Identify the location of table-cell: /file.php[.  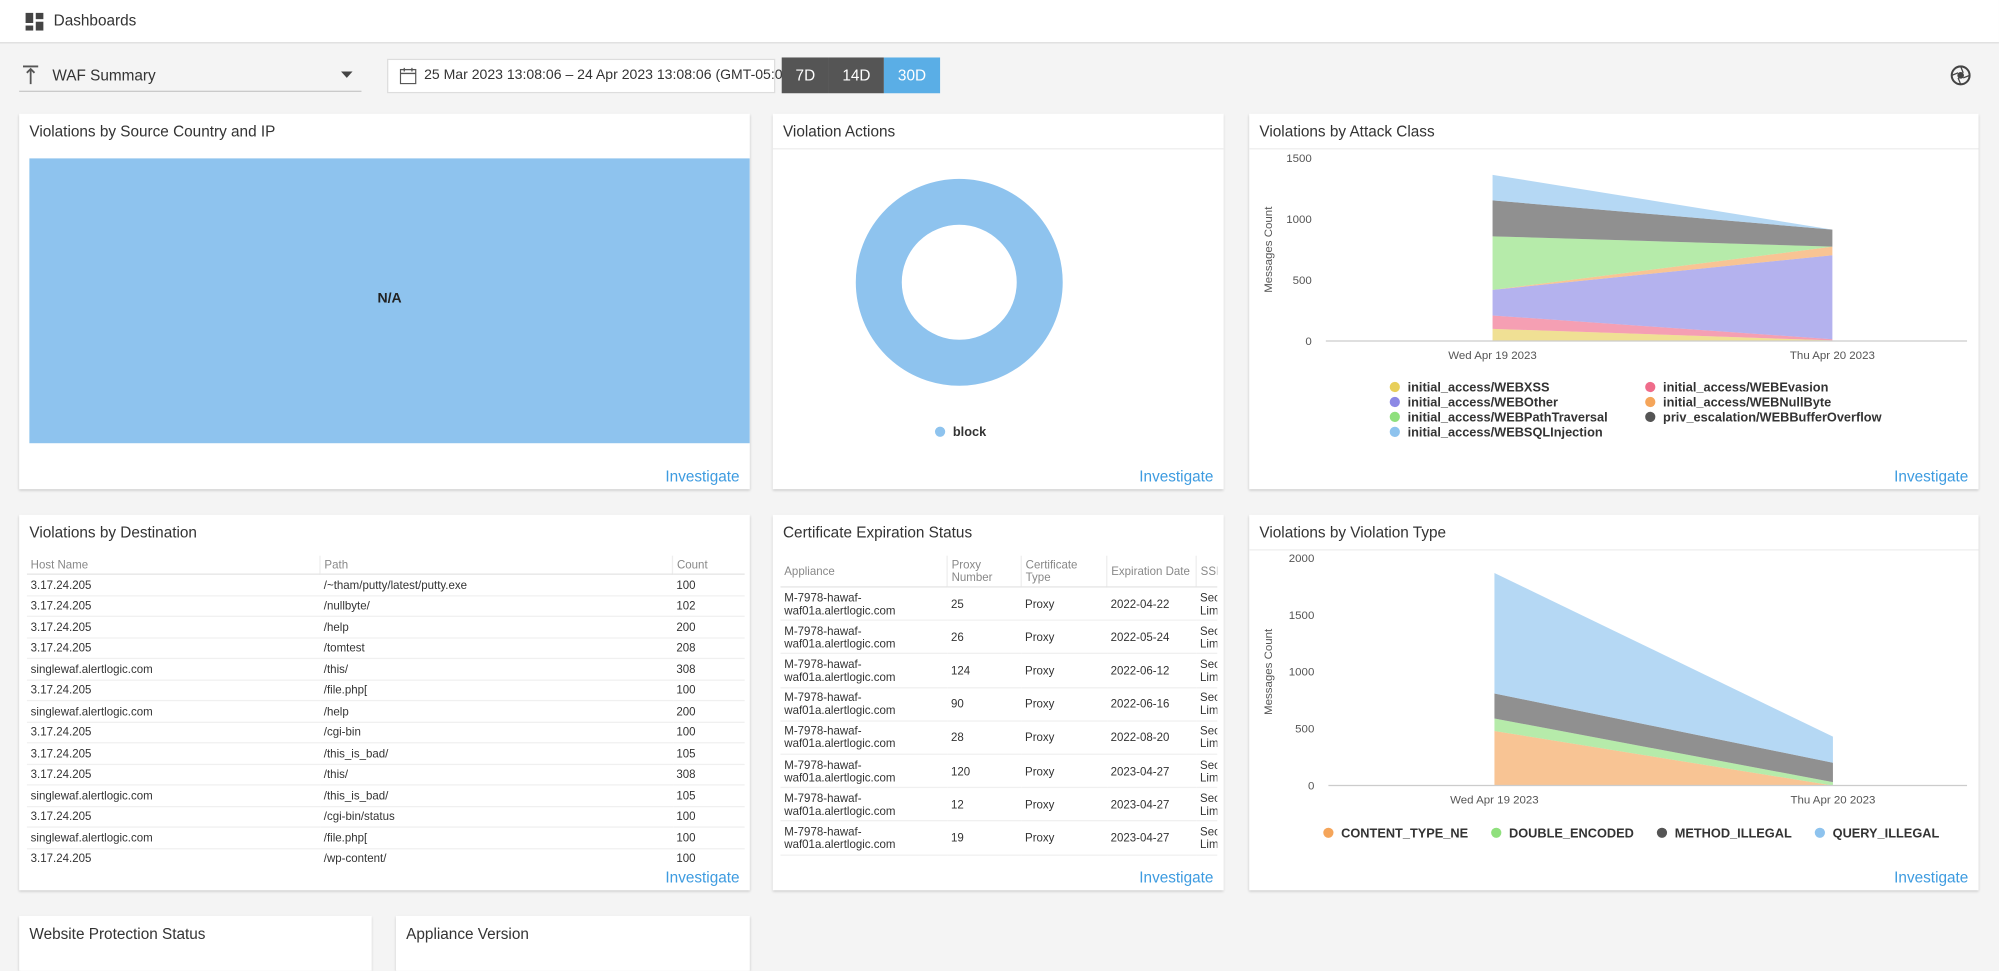
(496, 838).